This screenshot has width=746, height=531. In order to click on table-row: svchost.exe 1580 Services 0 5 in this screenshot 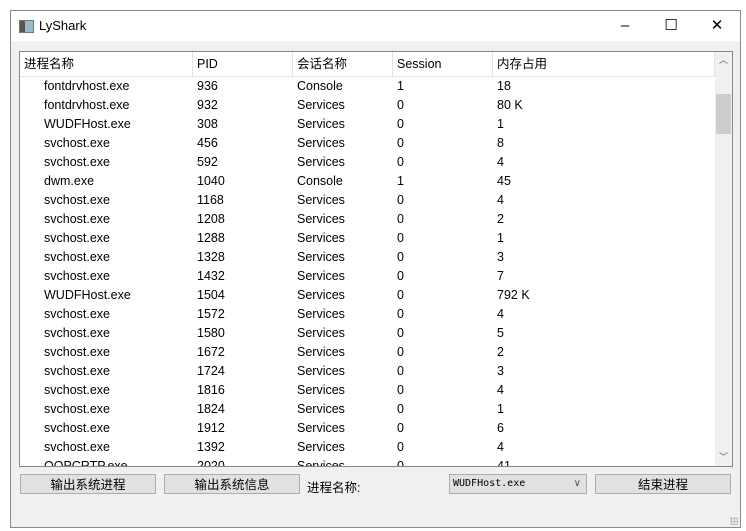, I will do `click(367, 333)`.